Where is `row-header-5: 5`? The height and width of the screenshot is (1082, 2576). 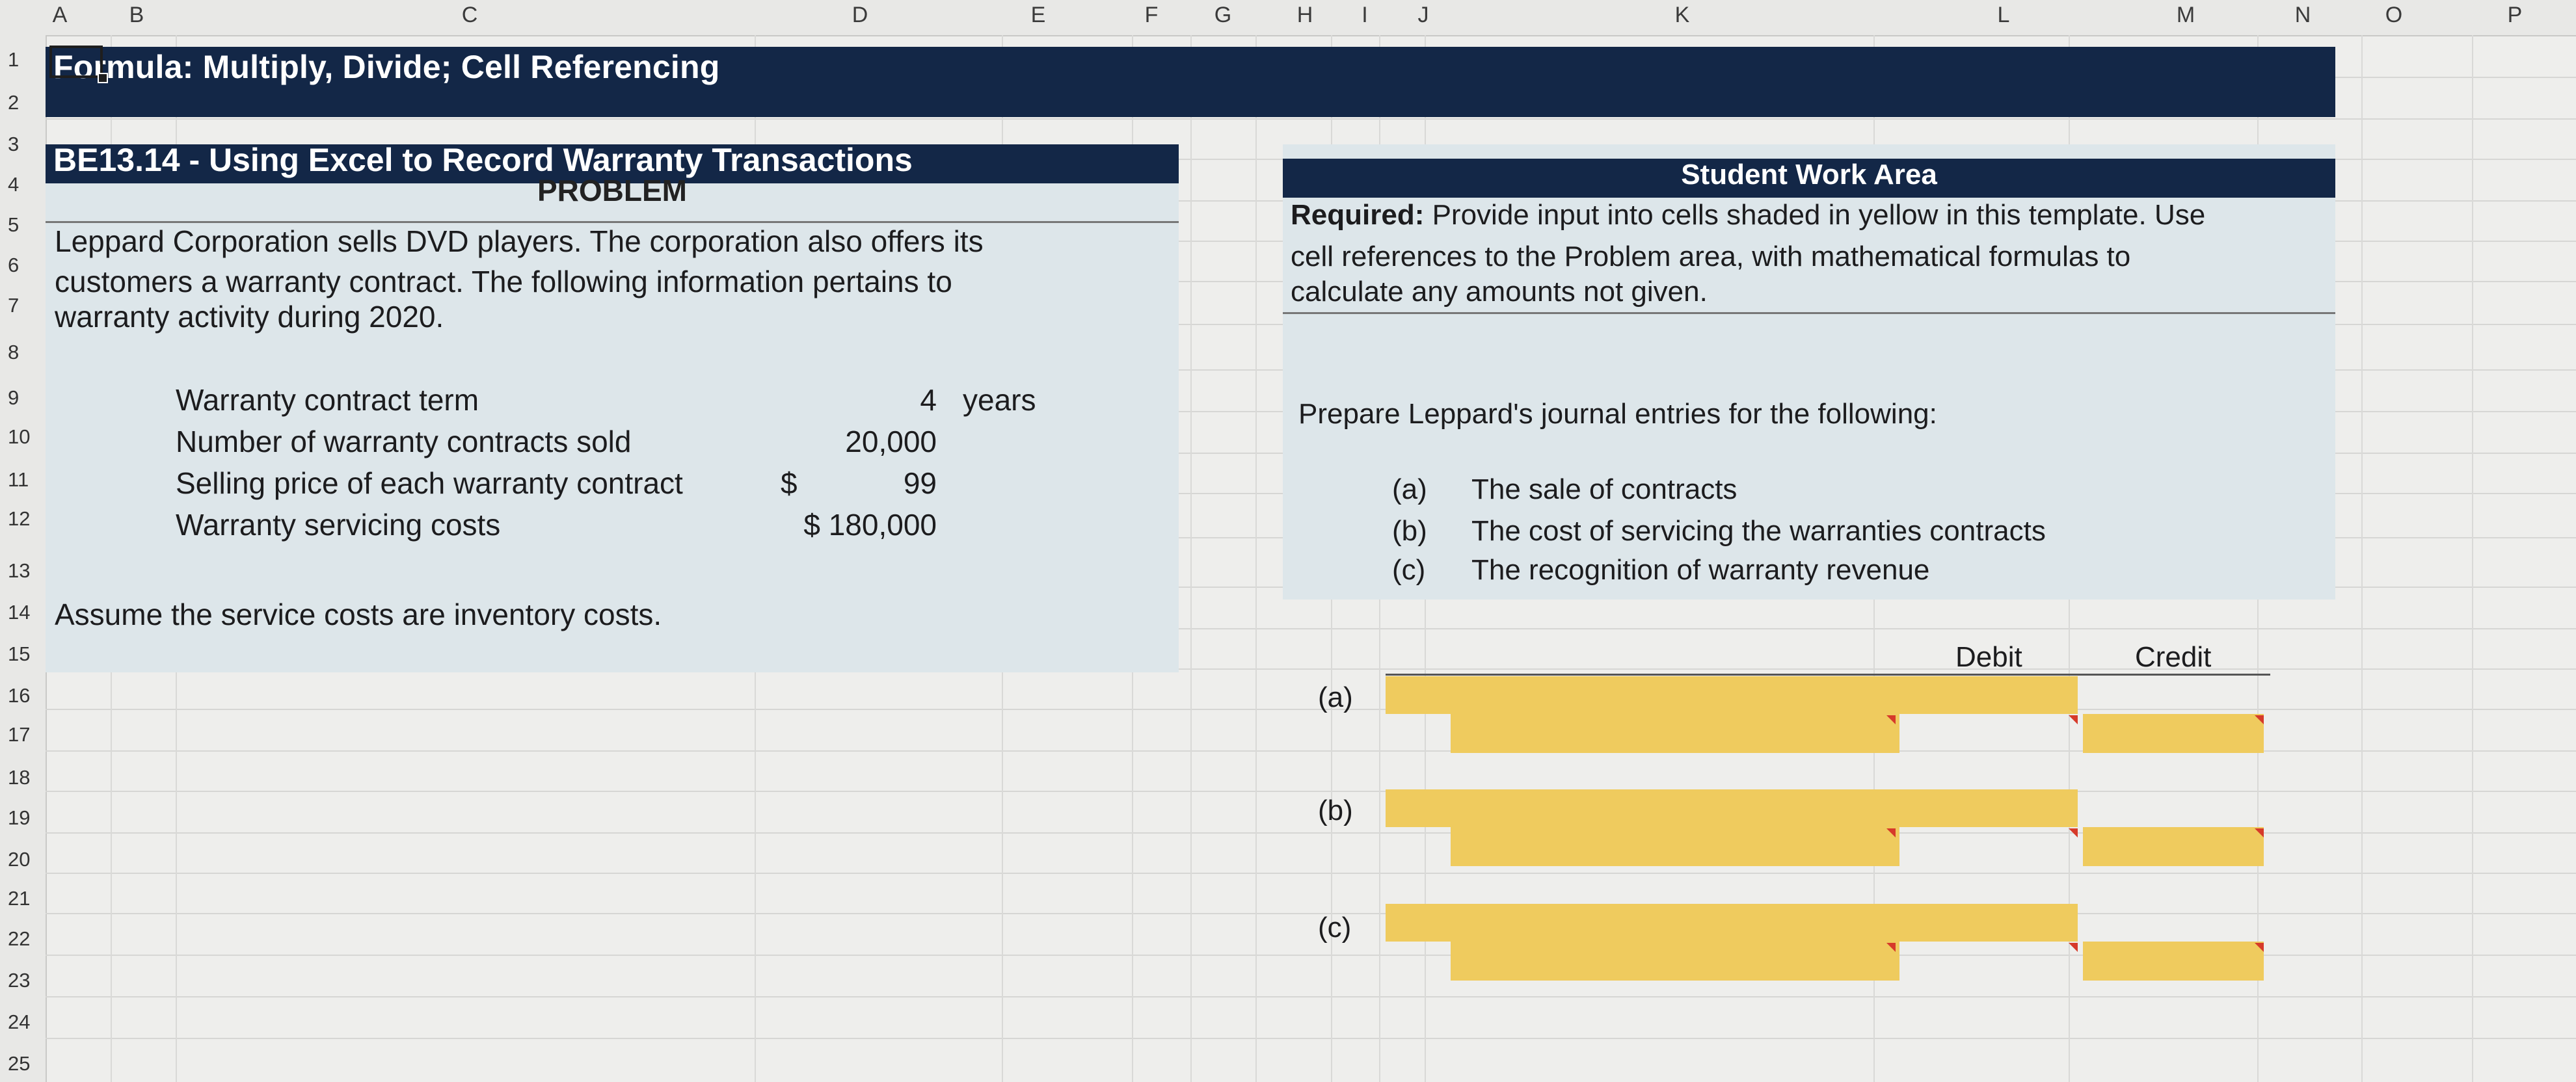 row-header-5: 5 is located at coordinates (14, 224).